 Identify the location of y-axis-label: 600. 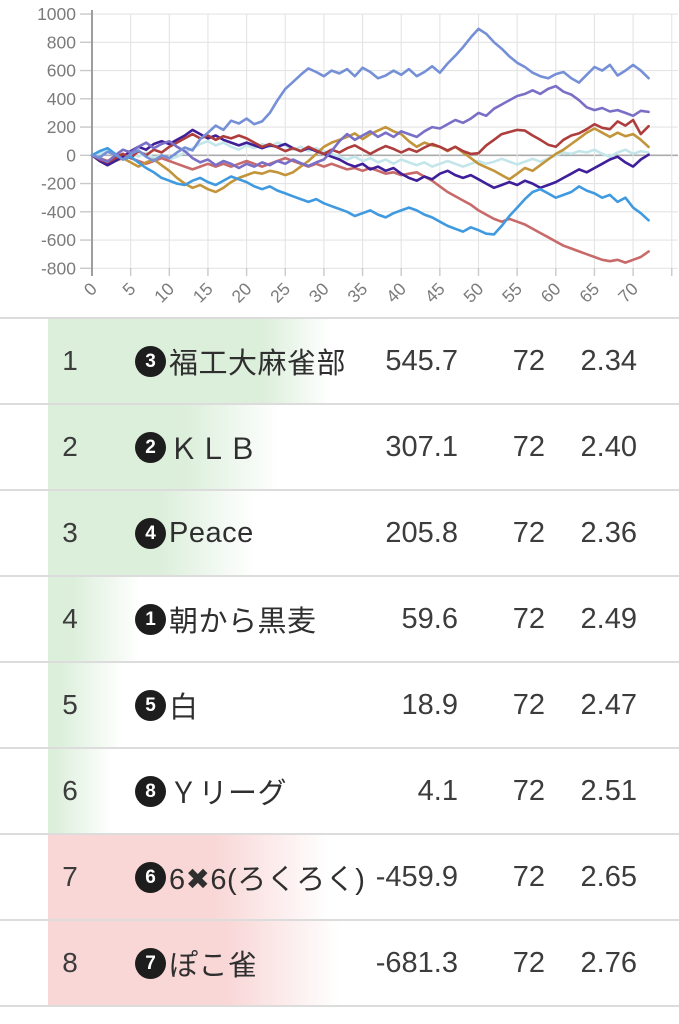
(61, 71).